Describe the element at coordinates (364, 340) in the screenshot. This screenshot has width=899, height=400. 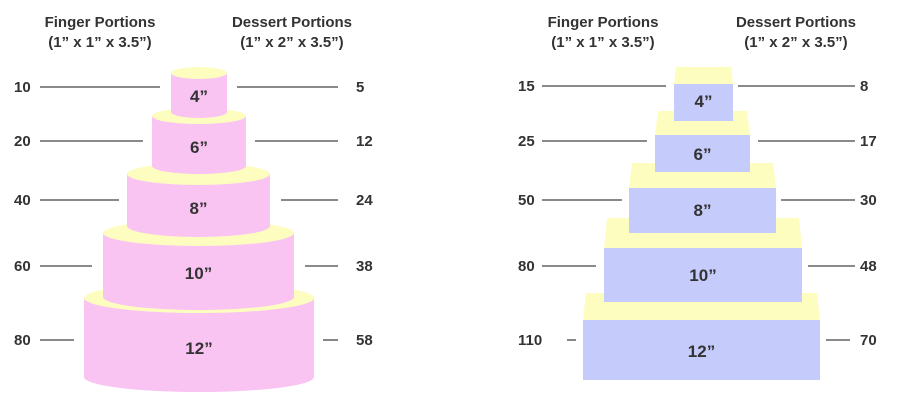
I see `dessert-portion-count: 58` at that location.